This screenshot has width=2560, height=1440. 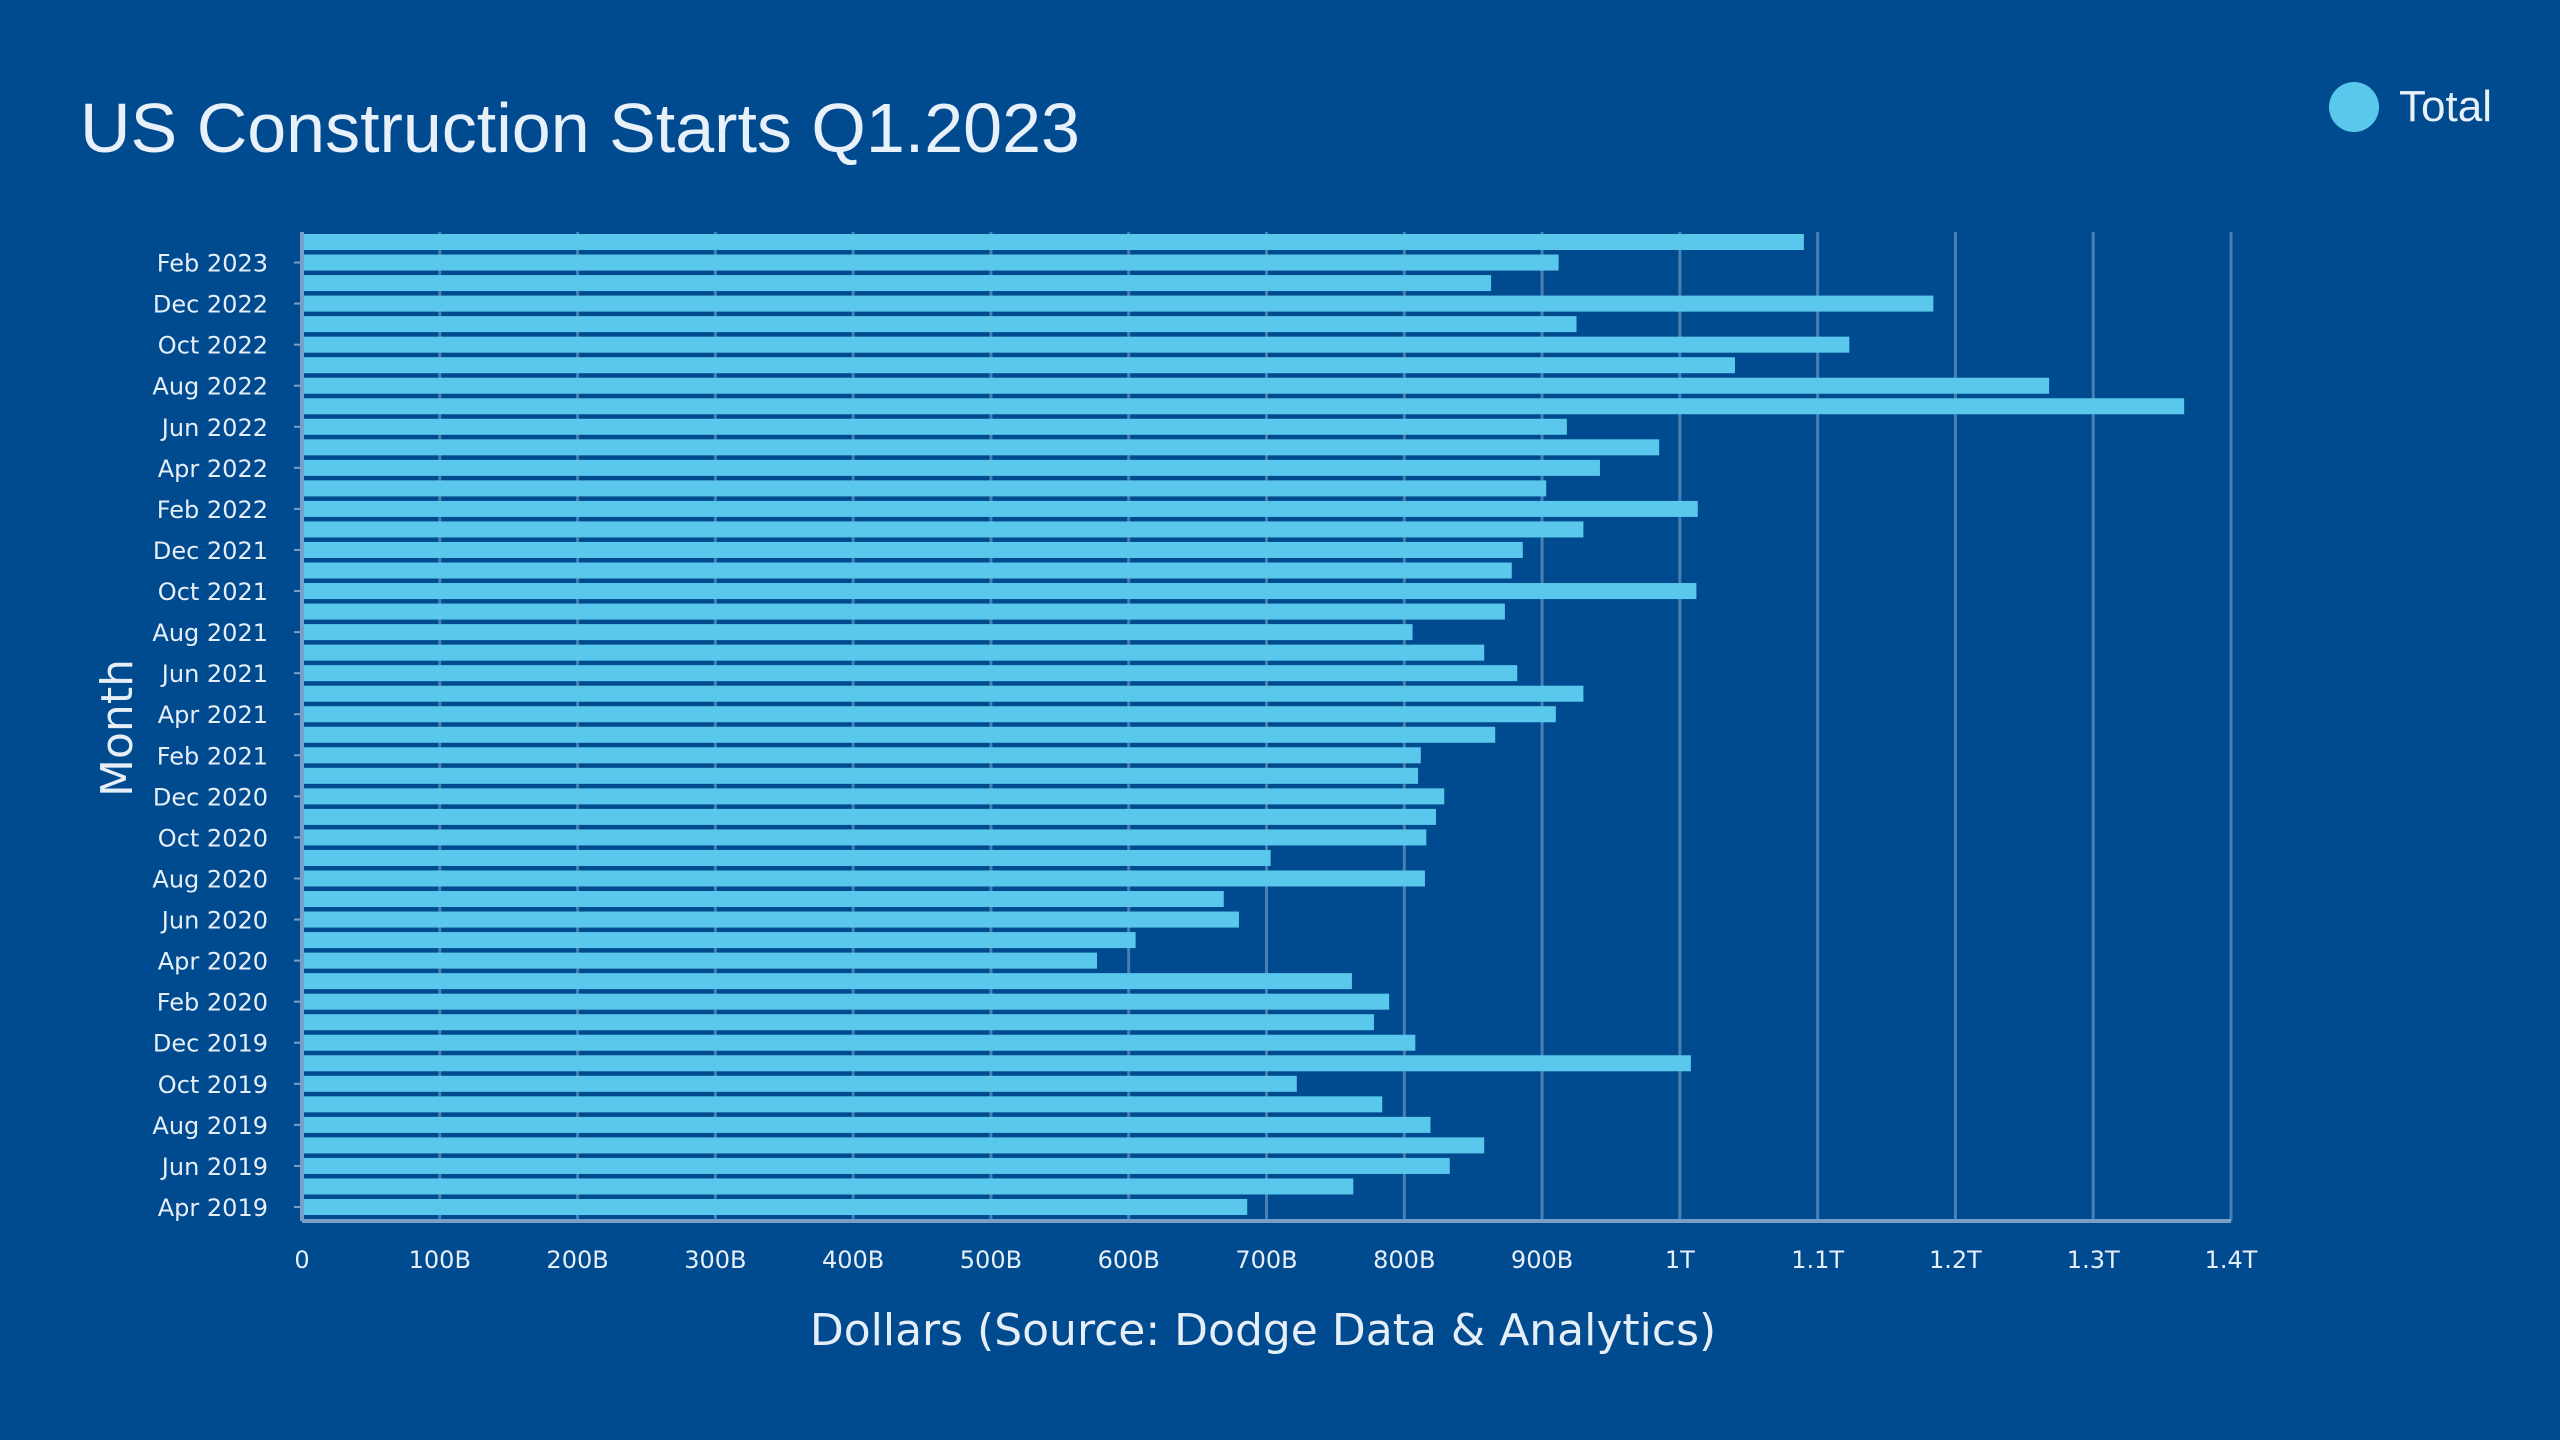 I want to click on bar-jun-2022, so click(x=934, y=426).